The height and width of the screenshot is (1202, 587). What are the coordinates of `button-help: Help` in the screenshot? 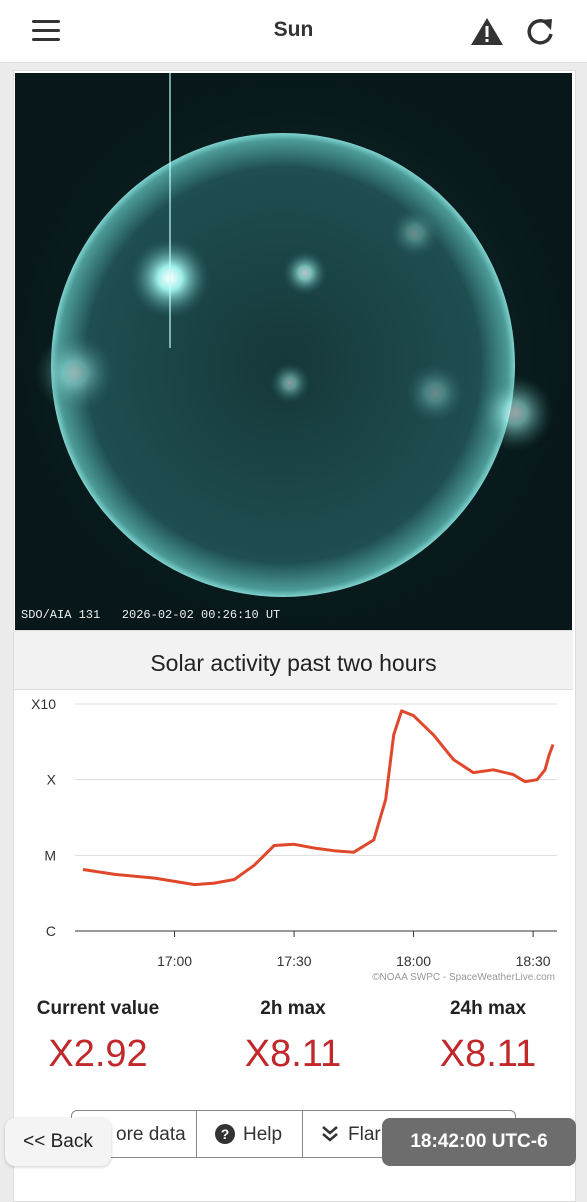 It's located at (263, 1134).